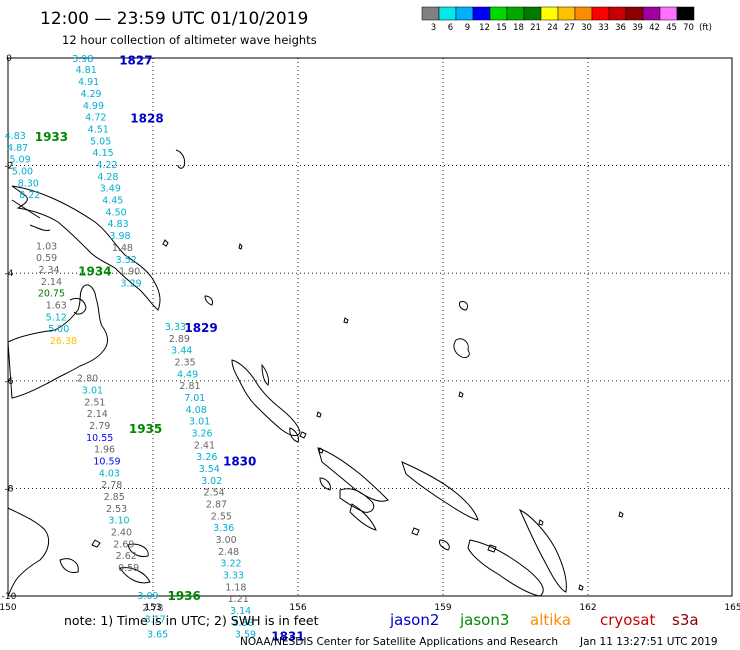 The width and height of the screenshot is (740, 650). Describe the element at coordinates (29, 195) in the screenshot. I see `wave-height-value: 8.22` at that location.